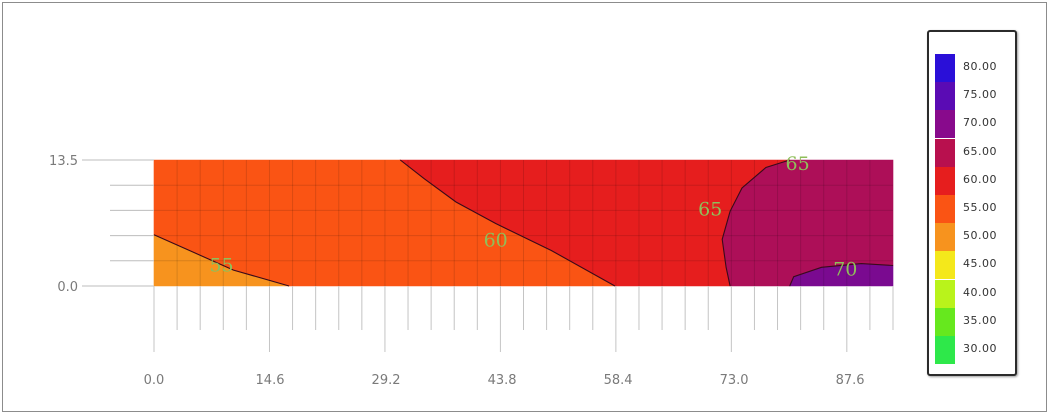 The image size is (1051, 416). What do you see at coordinates (386, 380) in the screenshot?
I see `x-tick-label: 29.2` at bounding box center [386, 380].